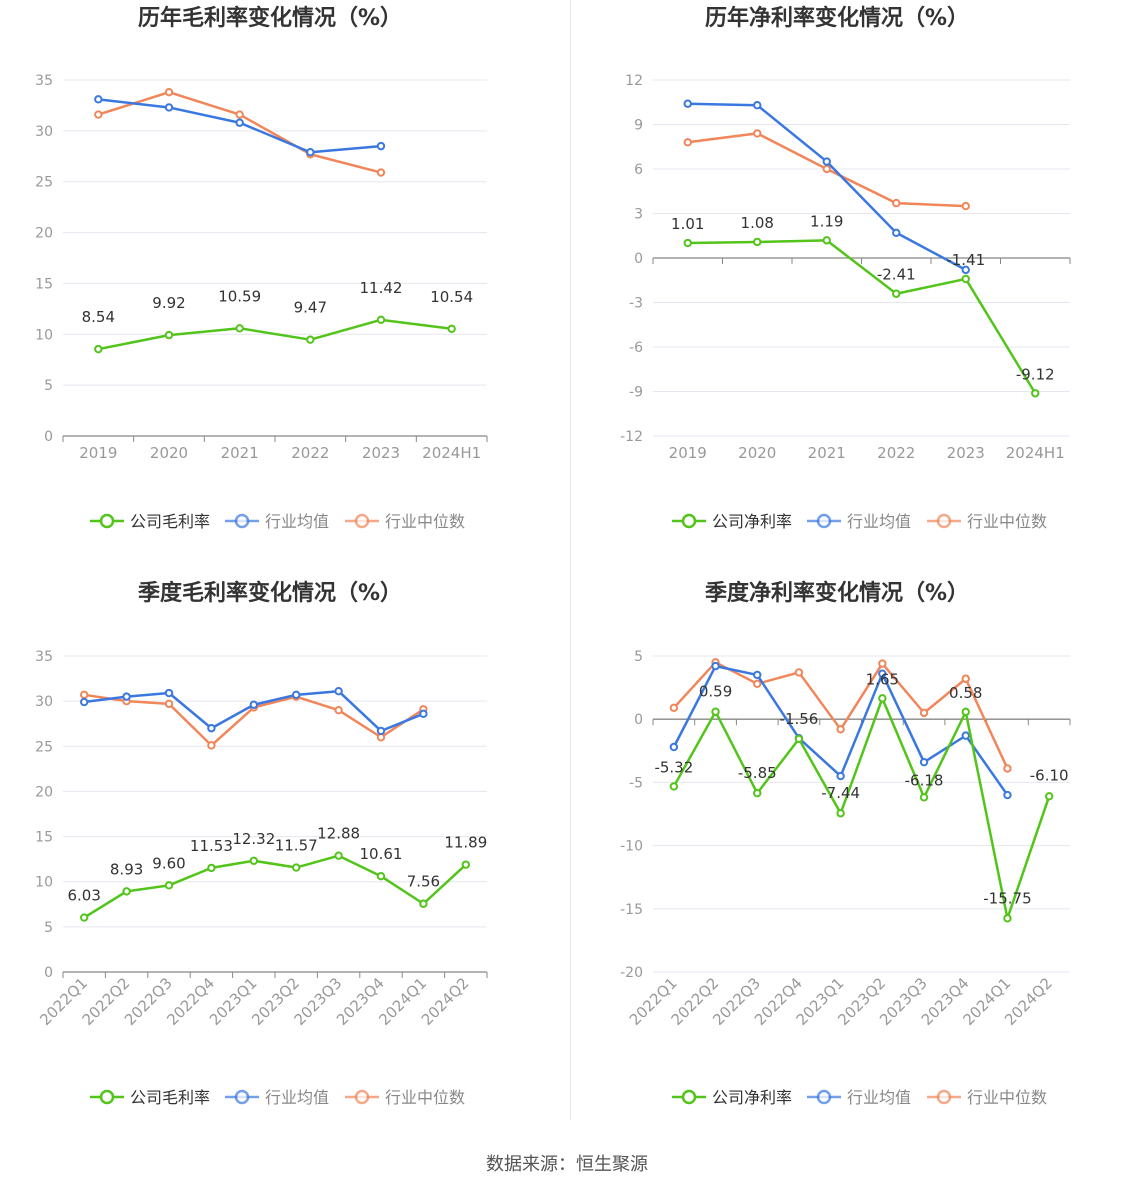 This screenshot has width=1134, height=1188. Describe the element at coordinates (44, 81) in the screenshot. I see `y-tick-label: 35` at that location.